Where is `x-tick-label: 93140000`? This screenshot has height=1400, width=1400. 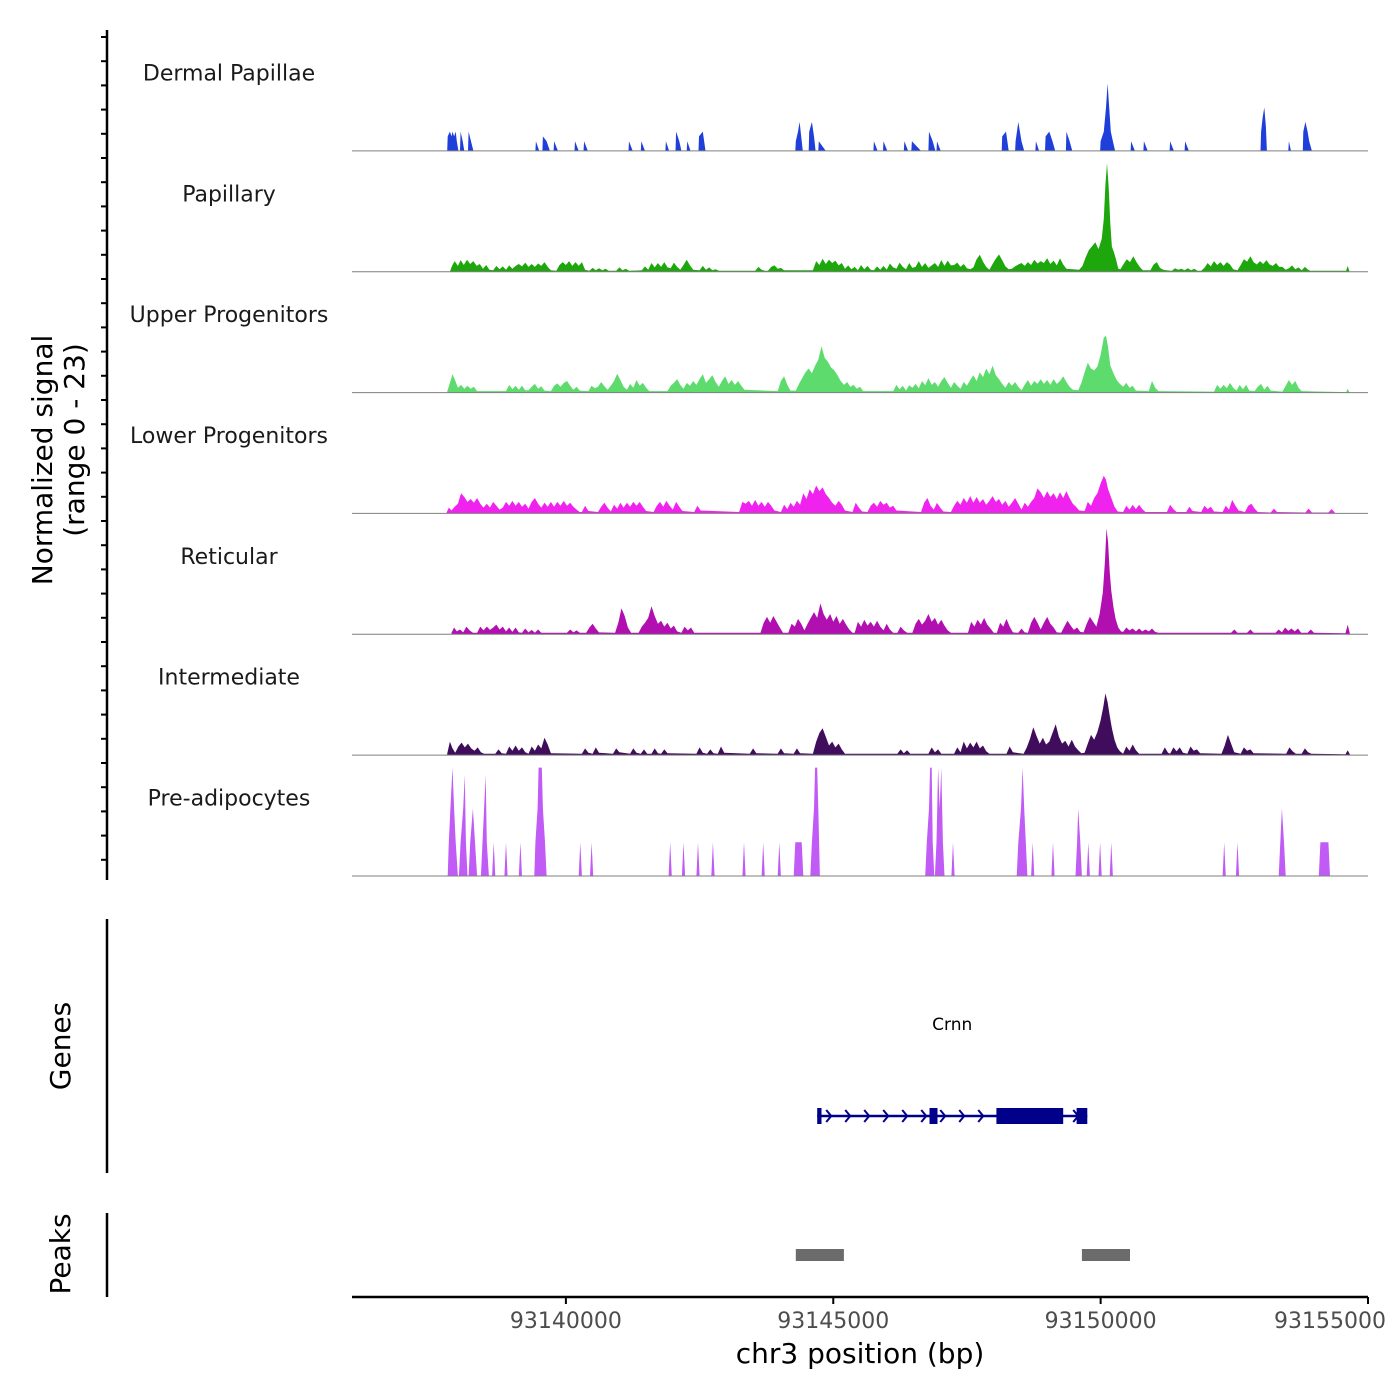 x-tick-label: 93140000 is located at coordinates (566, 1321).